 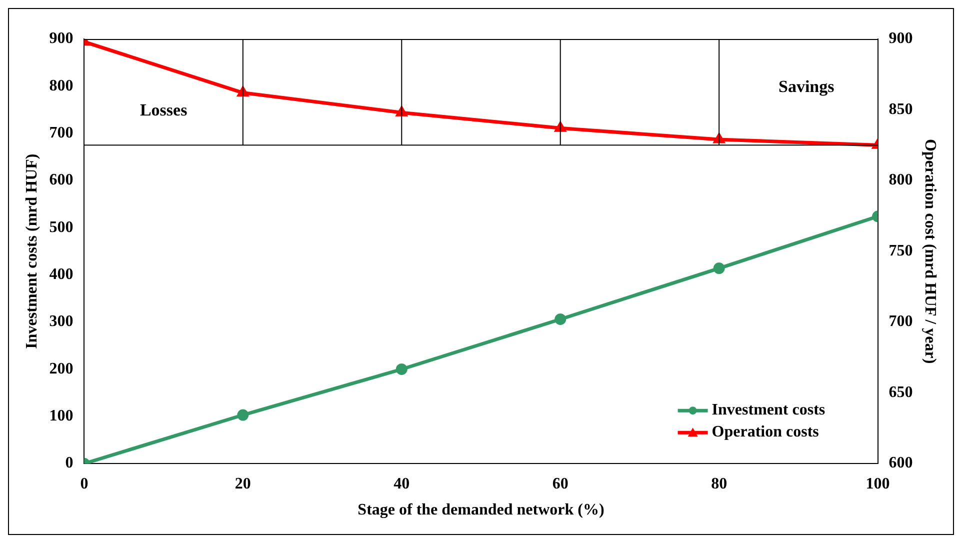 I want to click on y-tick-label: 500, so click(x=61, y=227).